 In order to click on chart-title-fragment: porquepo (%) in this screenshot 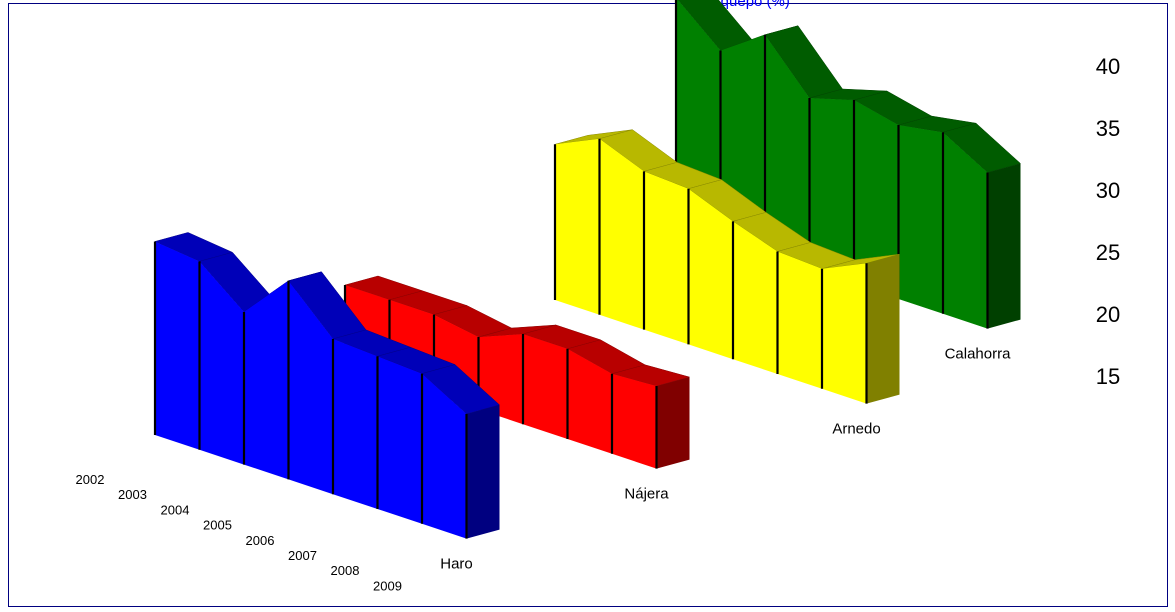, I will do `click(744, 5)`.